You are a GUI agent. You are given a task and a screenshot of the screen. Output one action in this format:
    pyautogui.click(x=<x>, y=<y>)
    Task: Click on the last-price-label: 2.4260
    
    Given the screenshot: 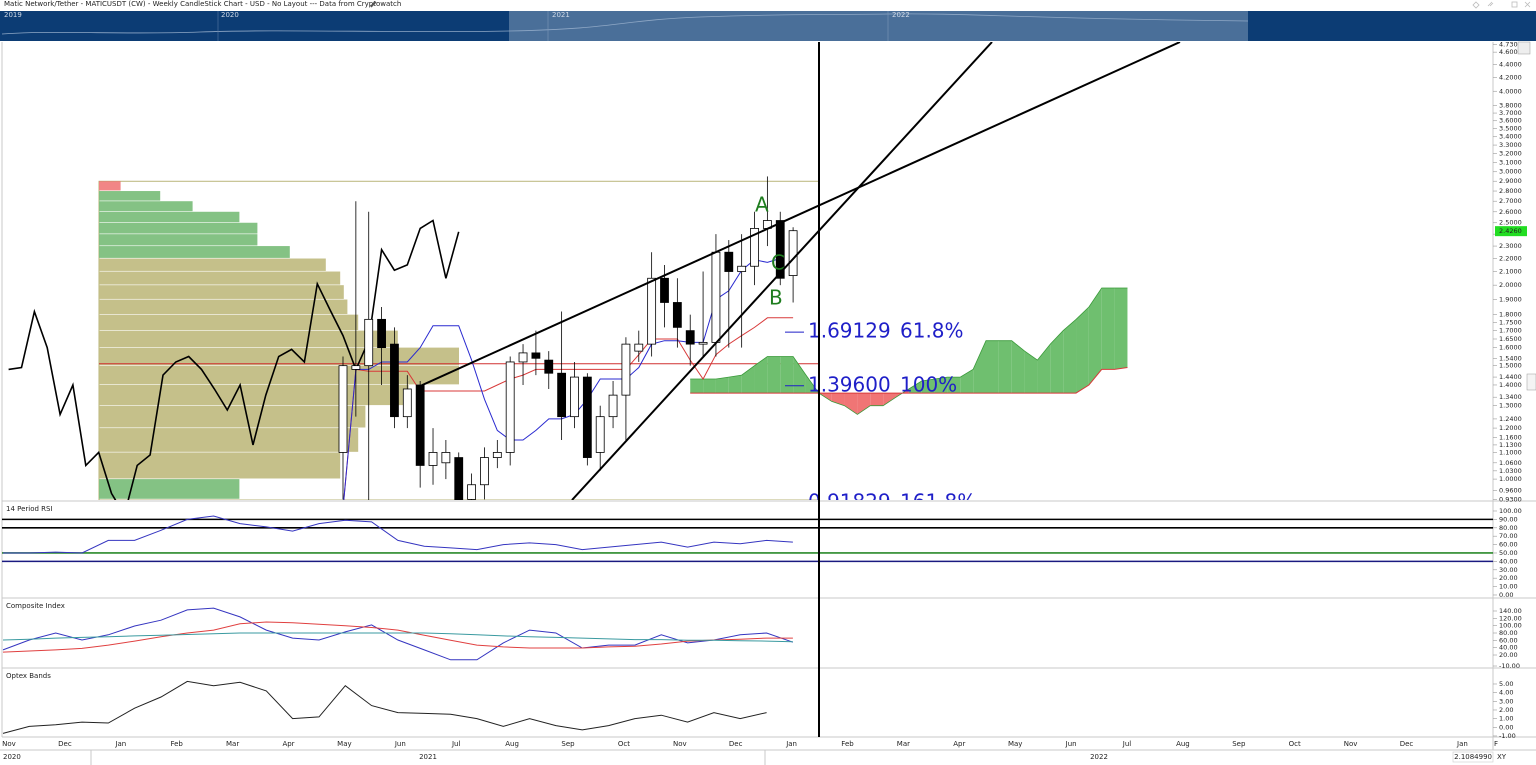 What is the action you would take?
    pyautogui.click(x=1510, y=231)
    